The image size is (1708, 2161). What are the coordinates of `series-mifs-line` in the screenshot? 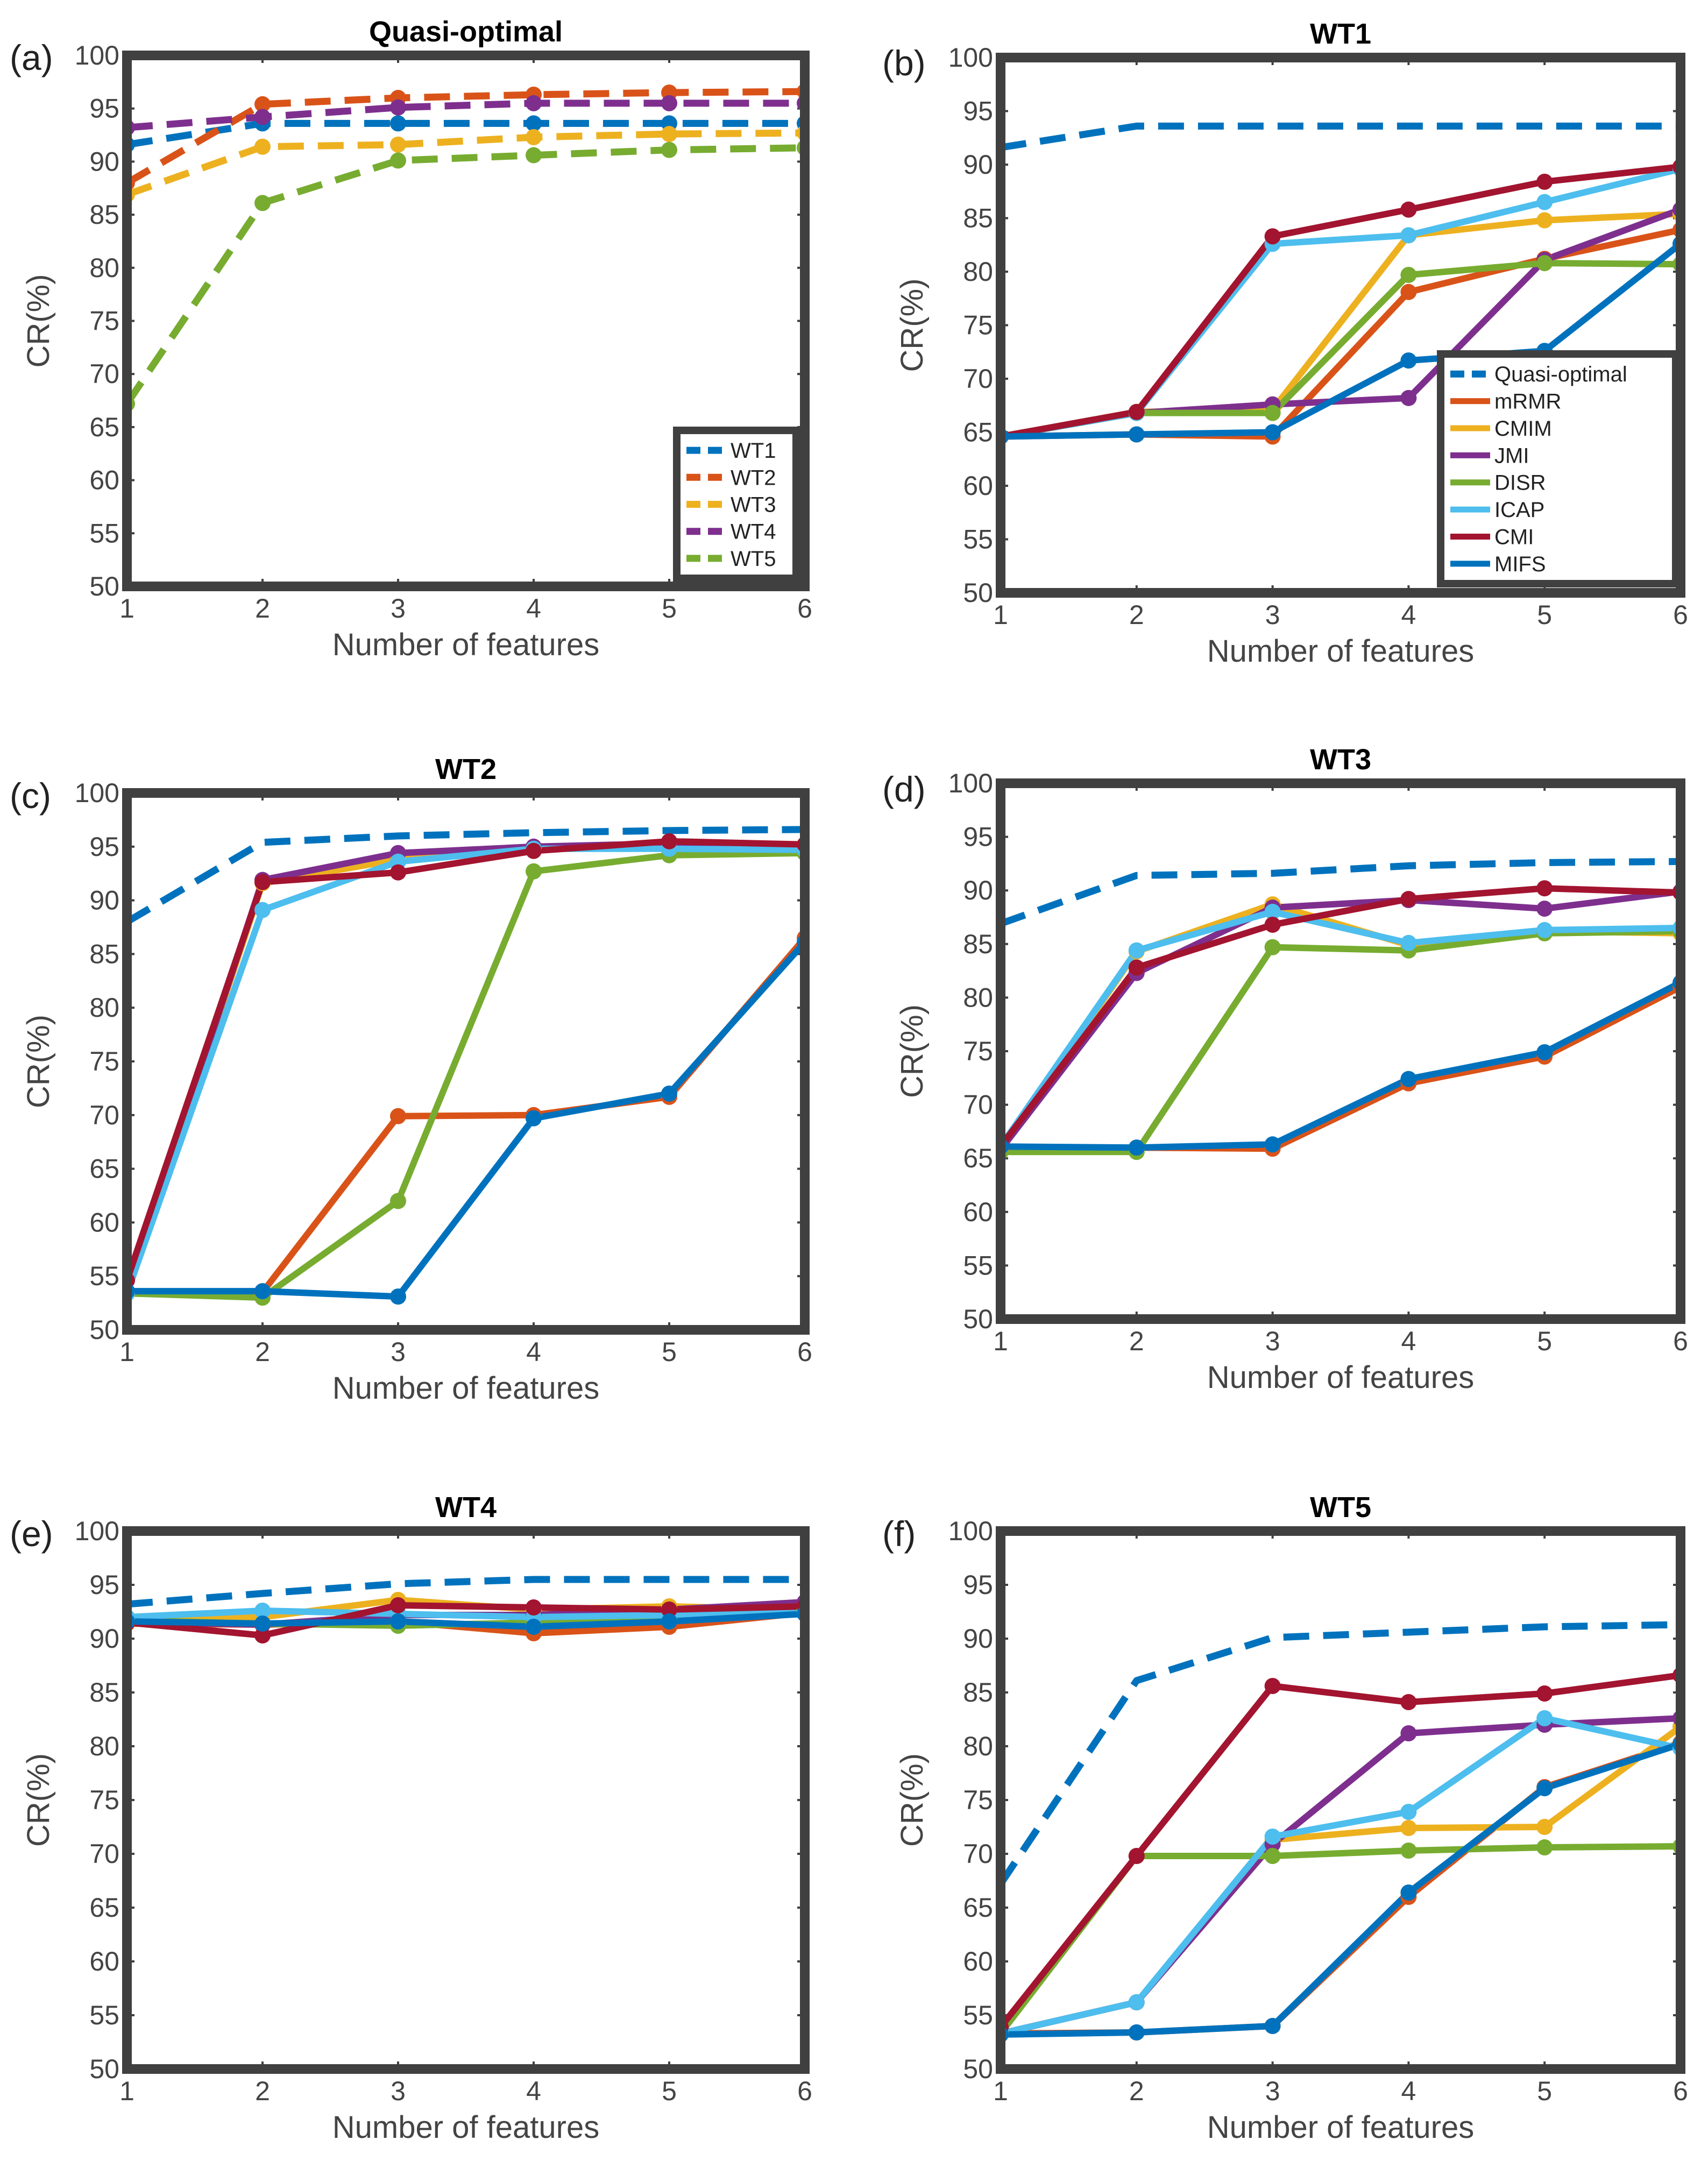 It's located at (1341, 1889).